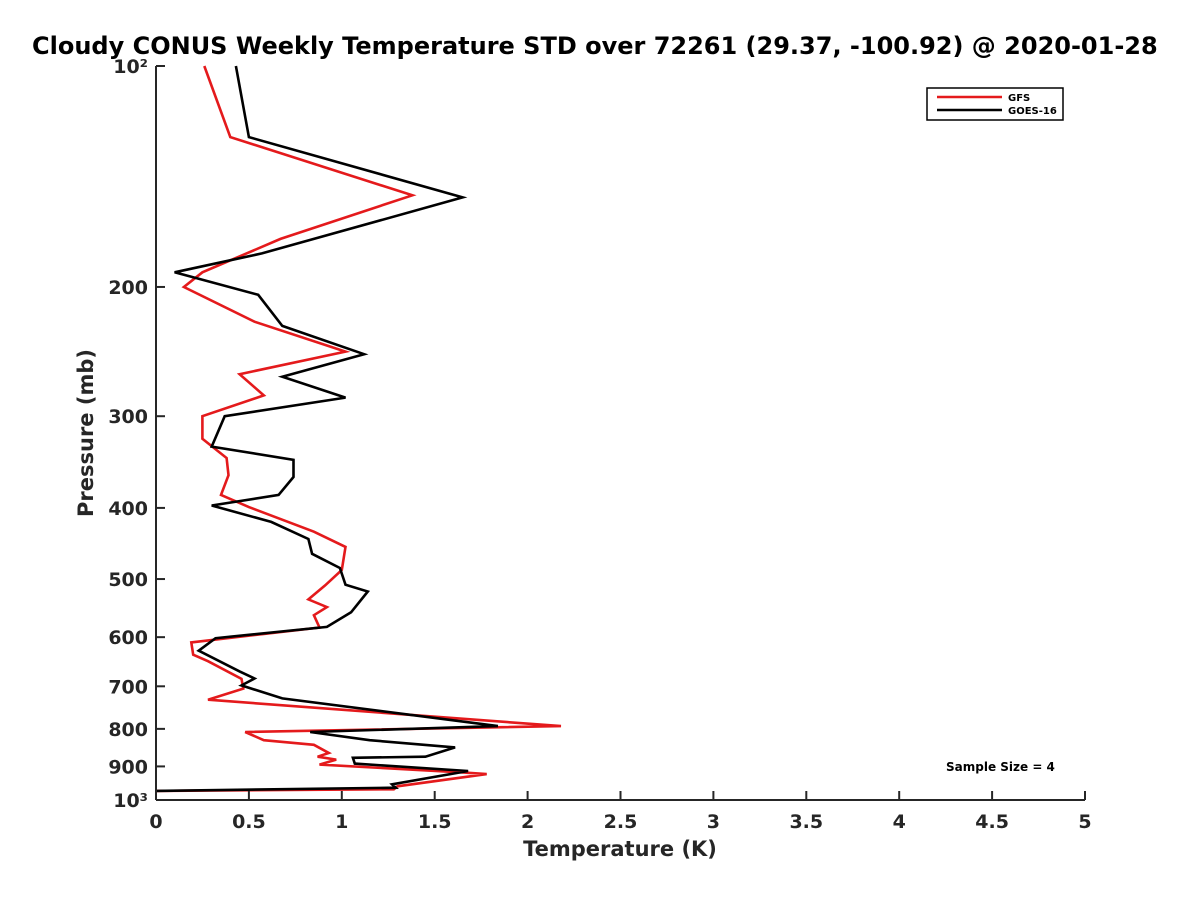  What do you see at coordinates (130, 801) in the screenshot?
I see `y-tick-label: 10³` at bounding box center [130, 801].